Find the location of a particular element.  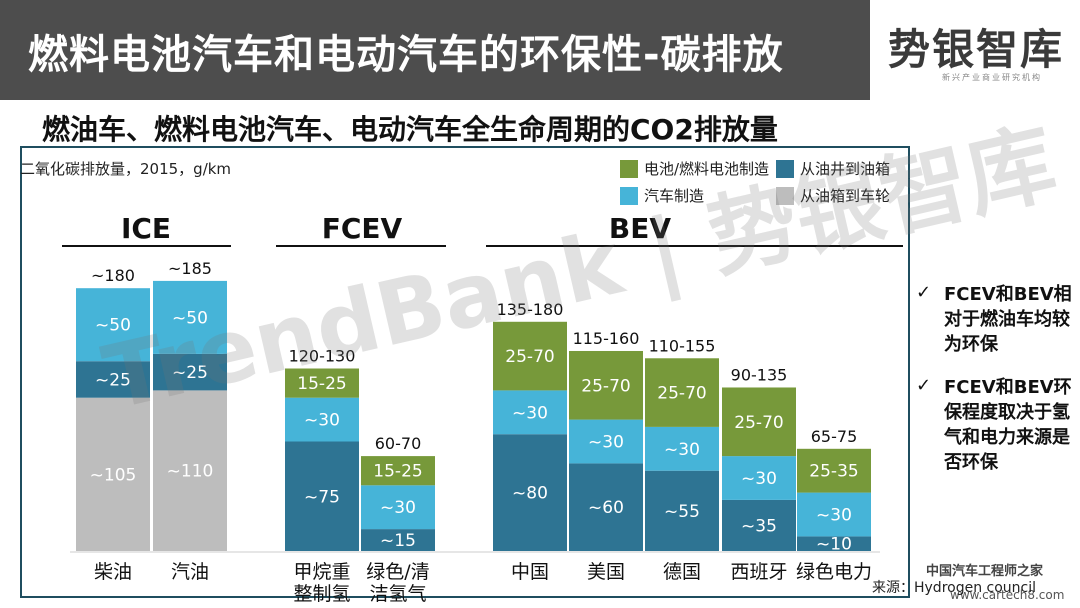

legend-label: 汽车制造 is located at coordinates (674, 196).